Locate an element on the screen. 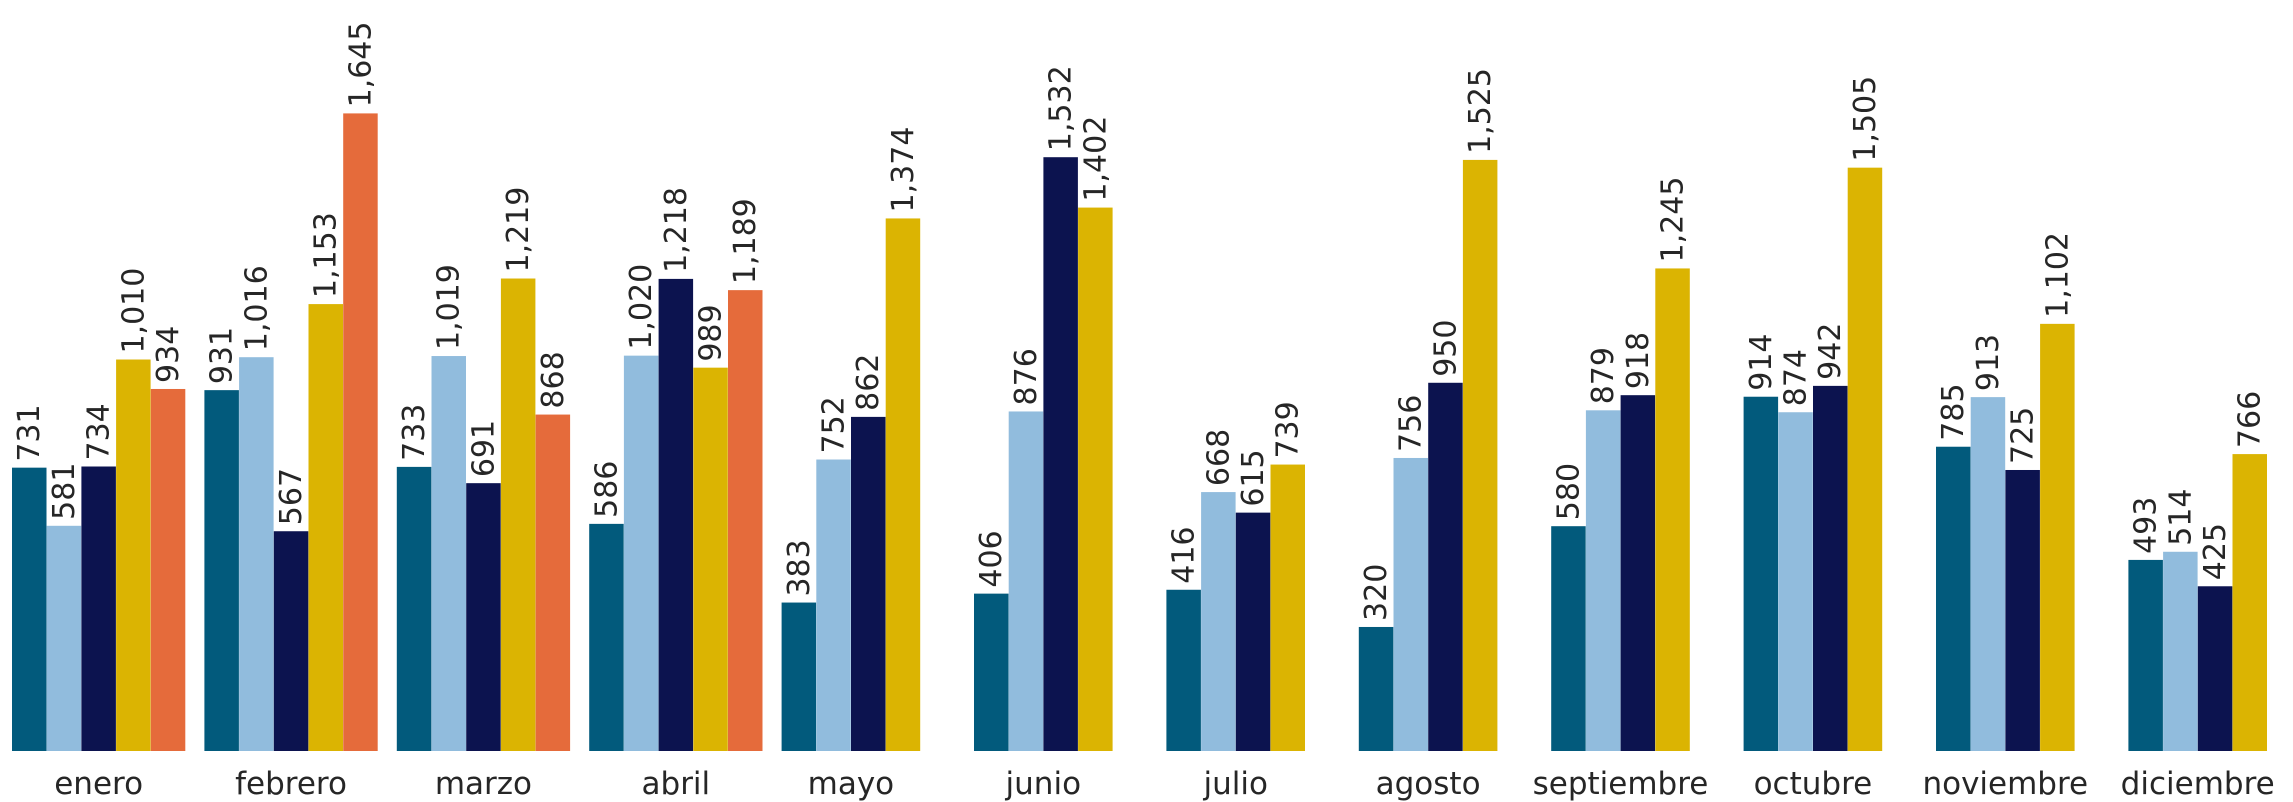 The width and height of the screenshot is (2293, 802). data-label-septiembre-s1: 580 is located at coordinates (1568, 491).